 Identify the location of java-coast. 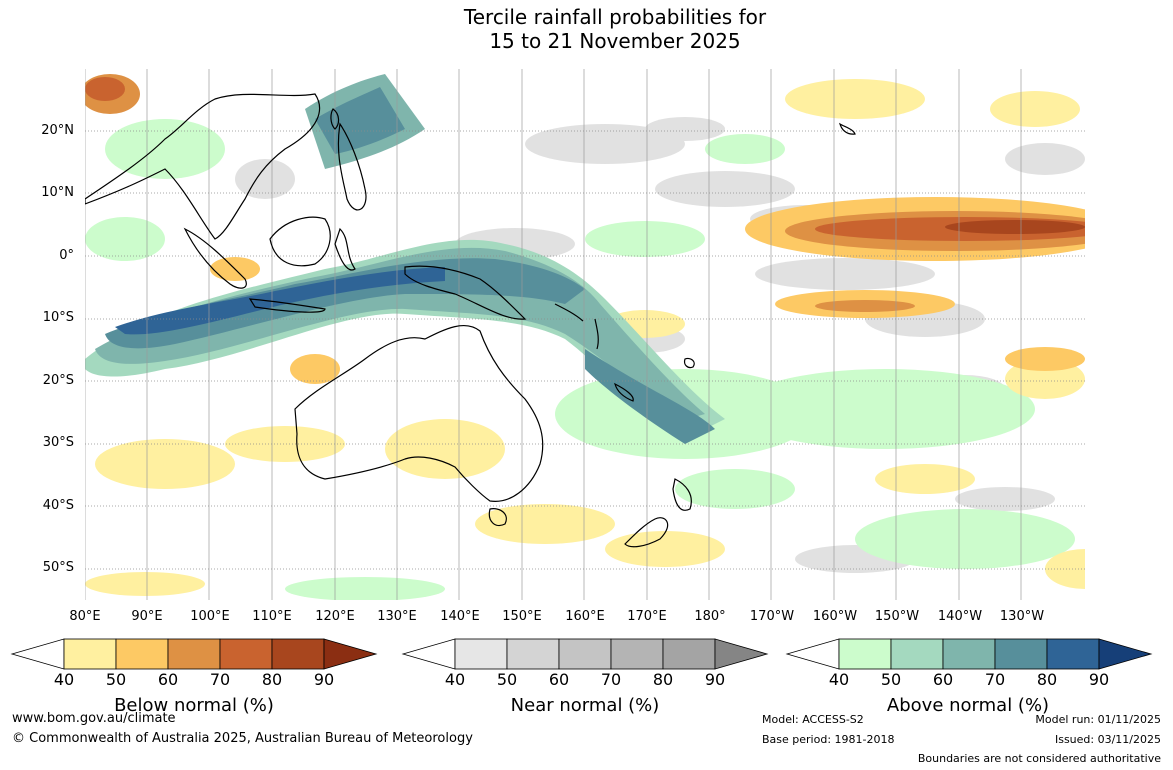
(287, 305).